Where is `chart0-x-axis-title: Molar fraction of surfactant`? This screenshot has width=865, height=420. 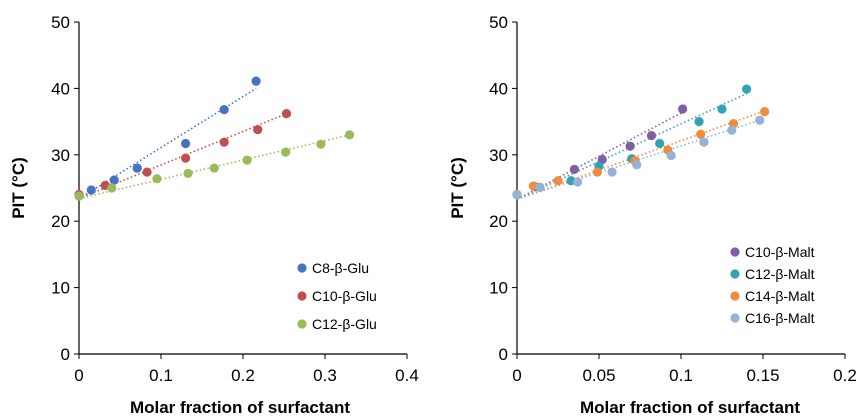 chart0-x-axis-title: Molar fraction of surfactant is located at coordinates (240, 407).